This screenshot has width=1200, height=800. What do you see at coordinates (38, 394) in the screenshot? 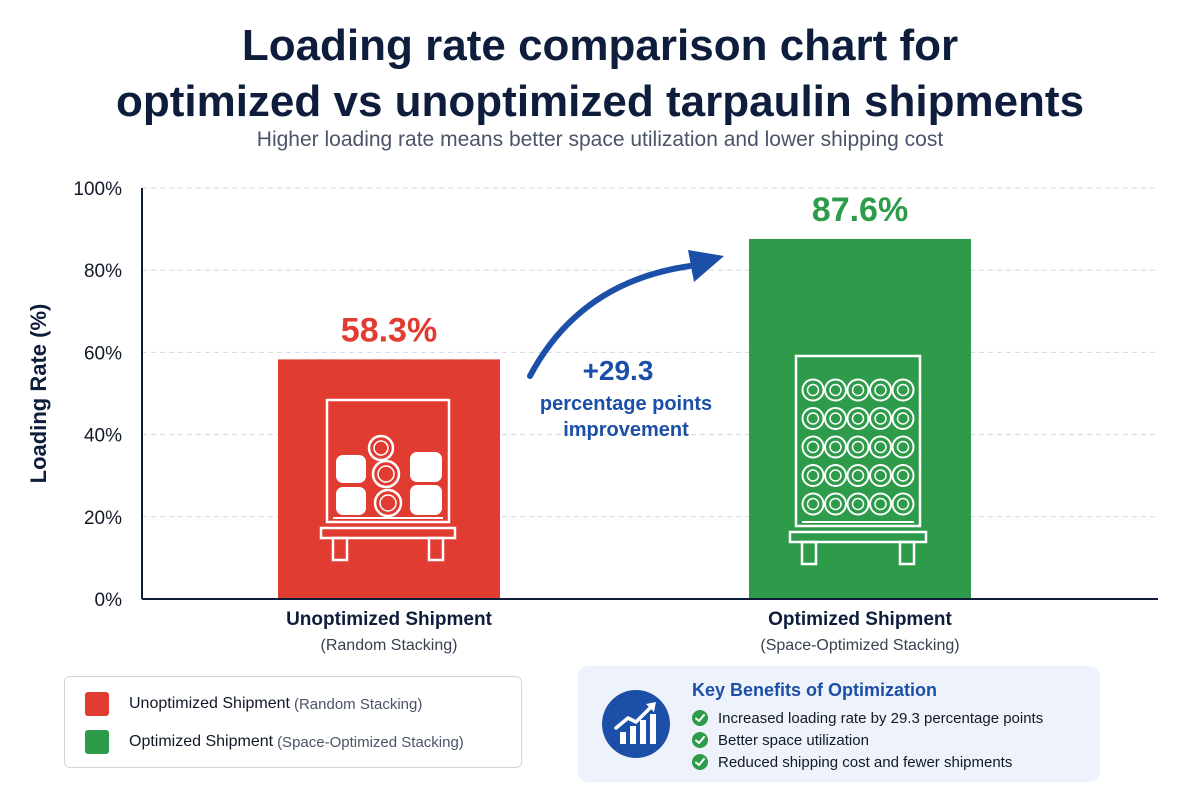
I see `y-axis-label: Loading Rate (%)` at bounding box center [38, 394].